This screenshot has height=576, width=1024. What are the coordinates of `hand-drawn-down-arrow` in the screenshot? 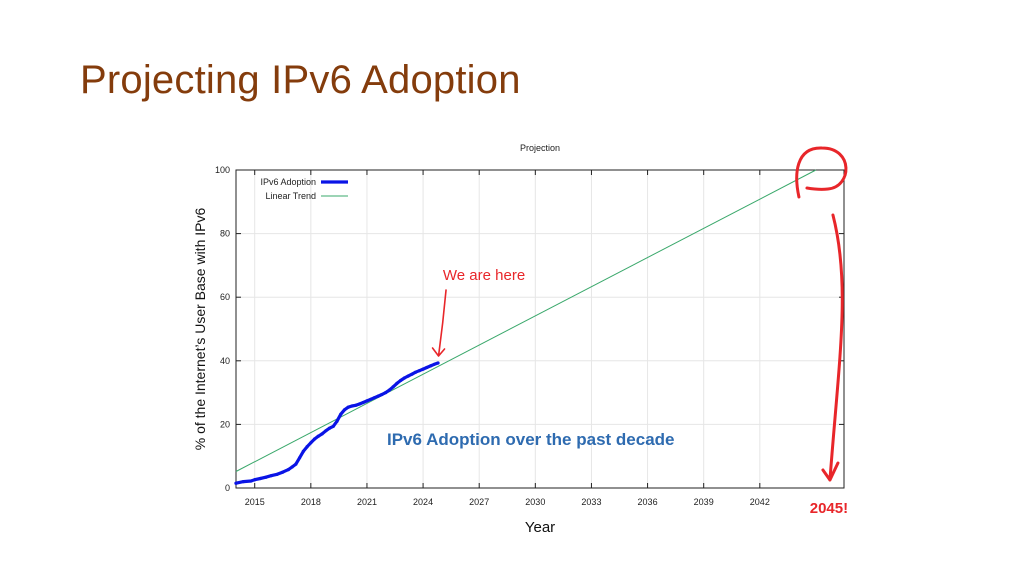 It's located at (832, 347).